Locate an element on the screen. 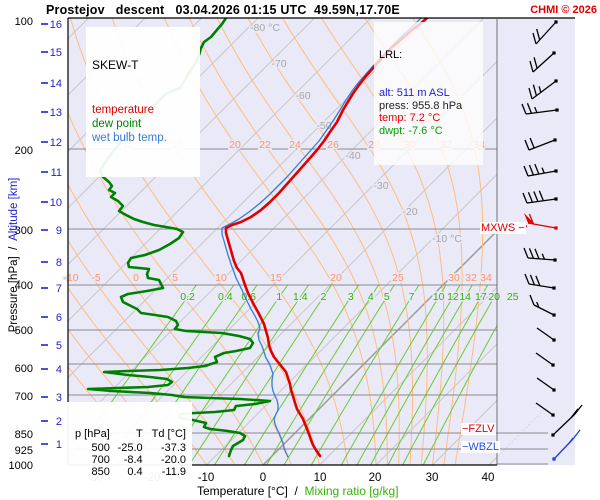  lrl-line: dwpt: -7.6 °C is located at coordinates (411, 130).